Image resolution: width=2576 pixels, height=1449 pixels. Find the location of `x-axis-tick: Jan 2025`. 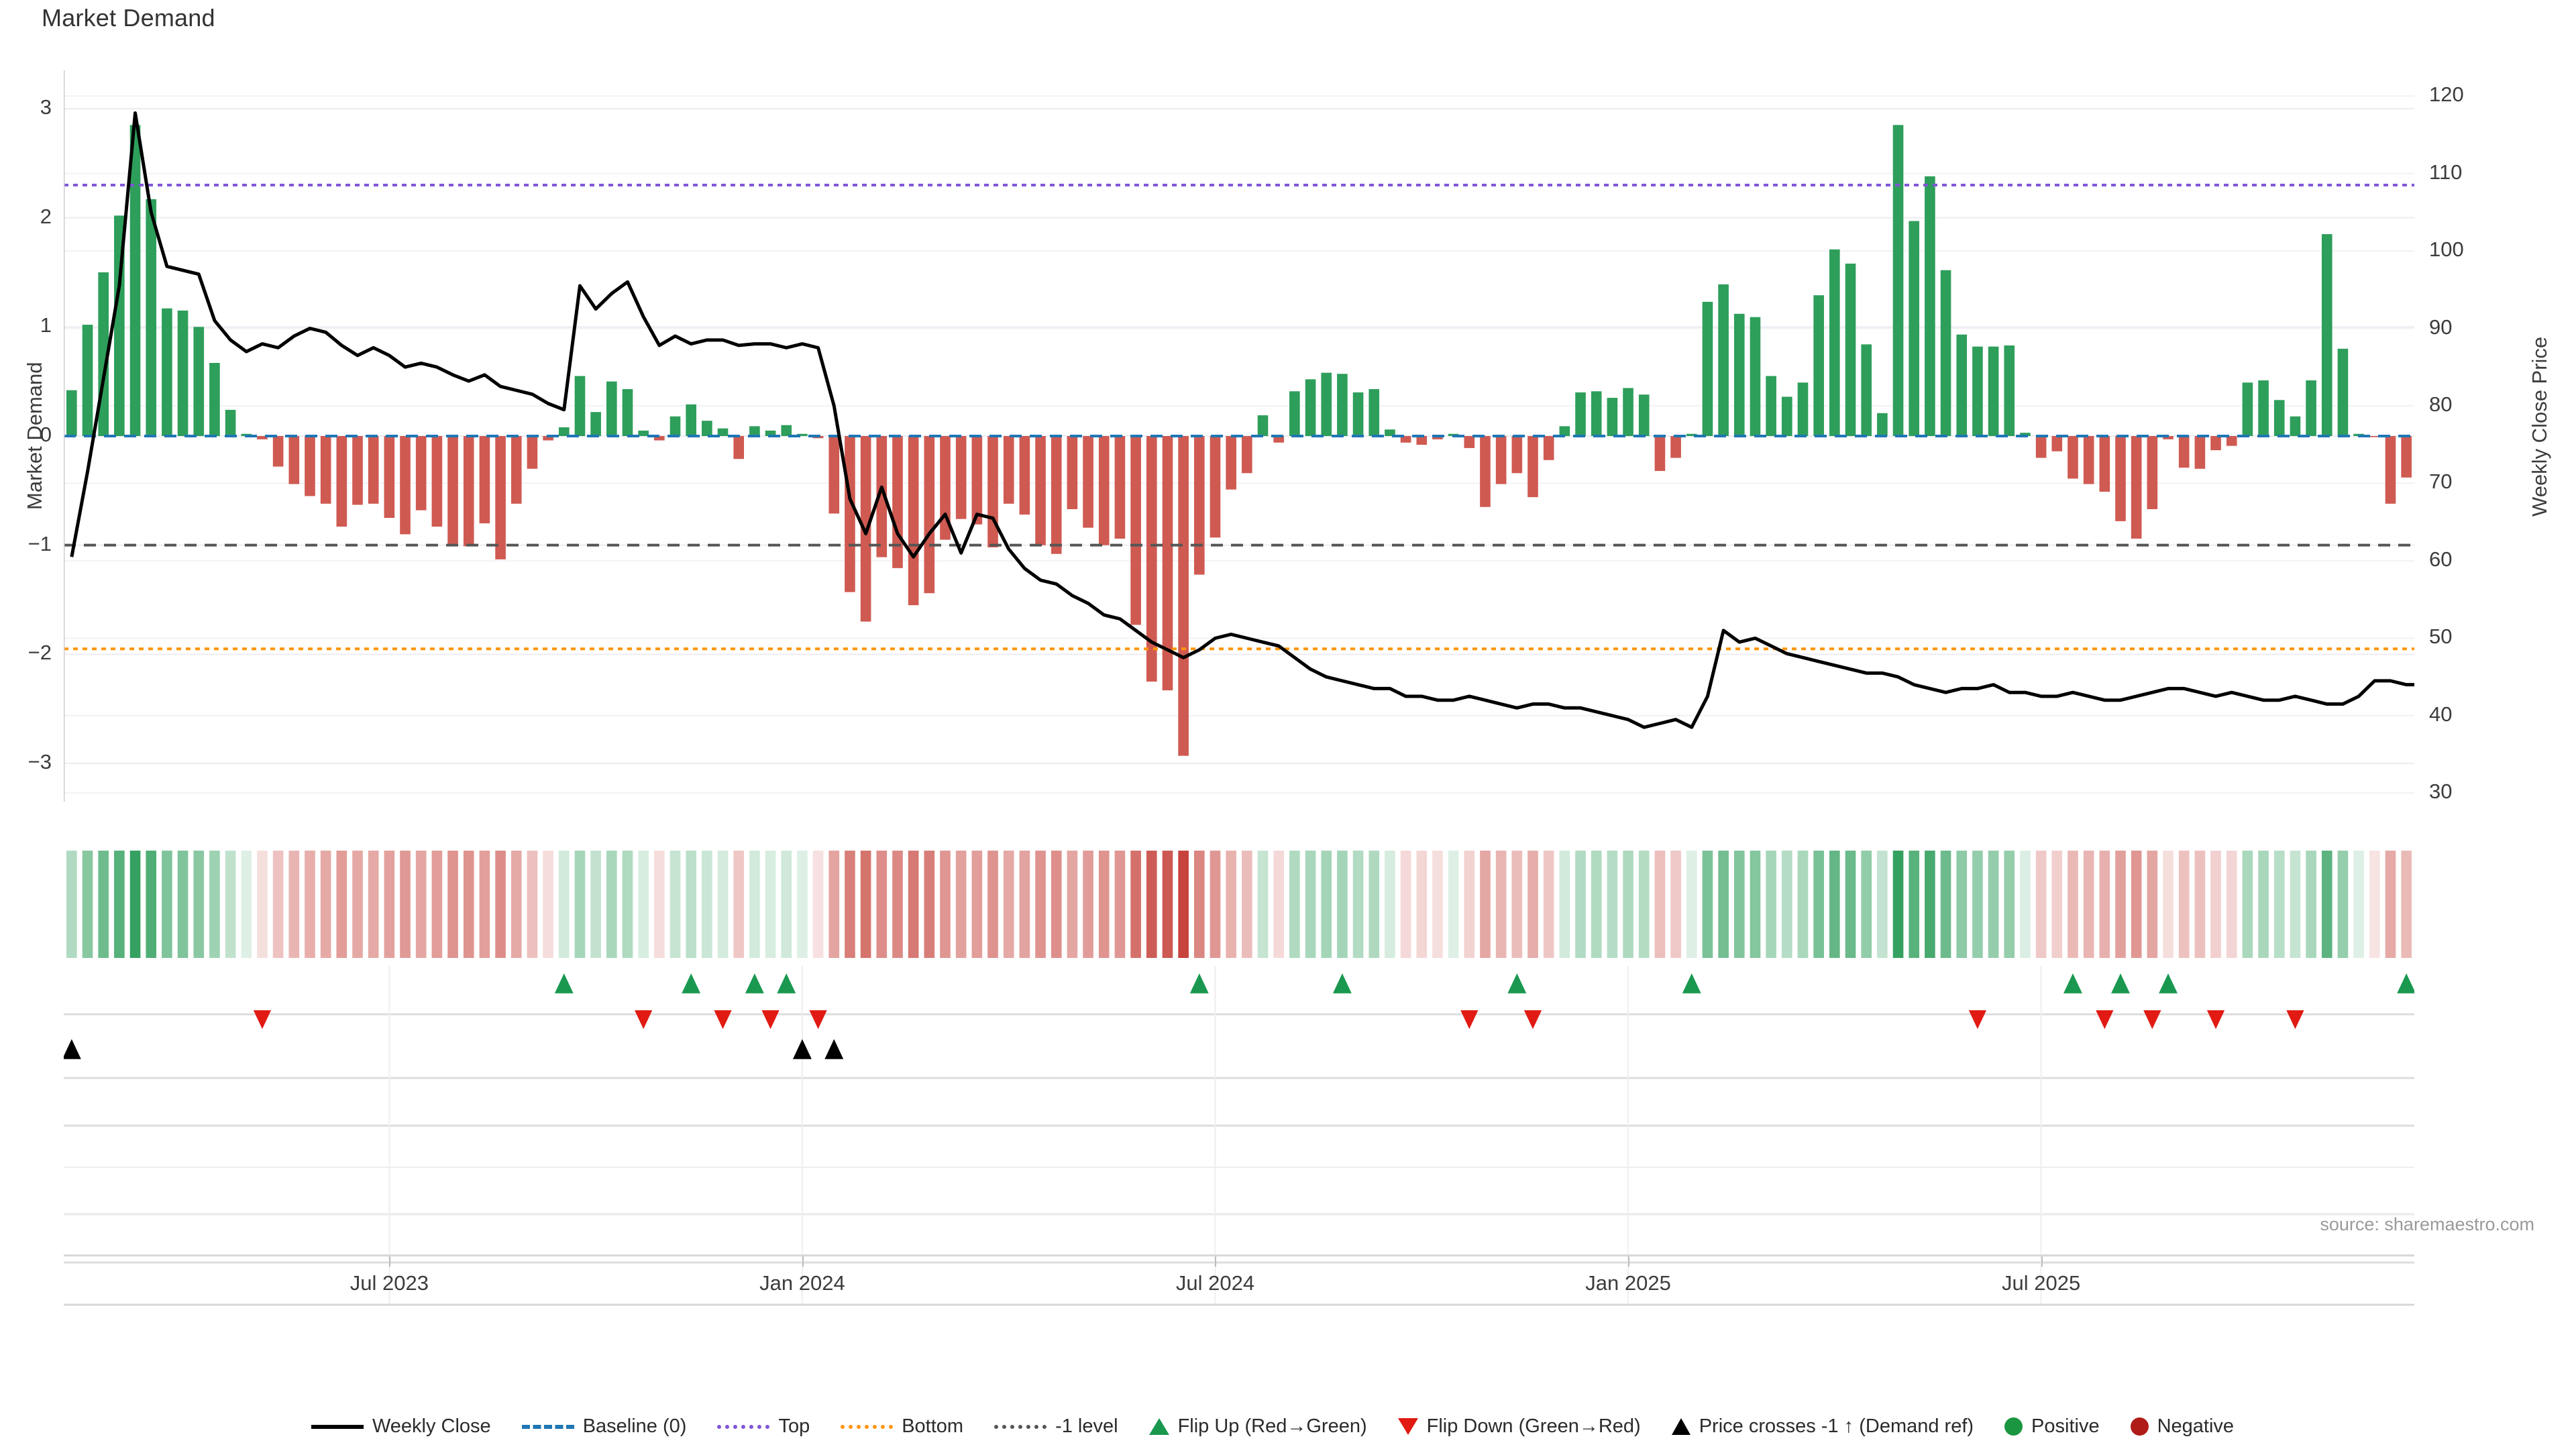

x-axis-tick: Jan 2025 is located at coordinates (1628, 1283).